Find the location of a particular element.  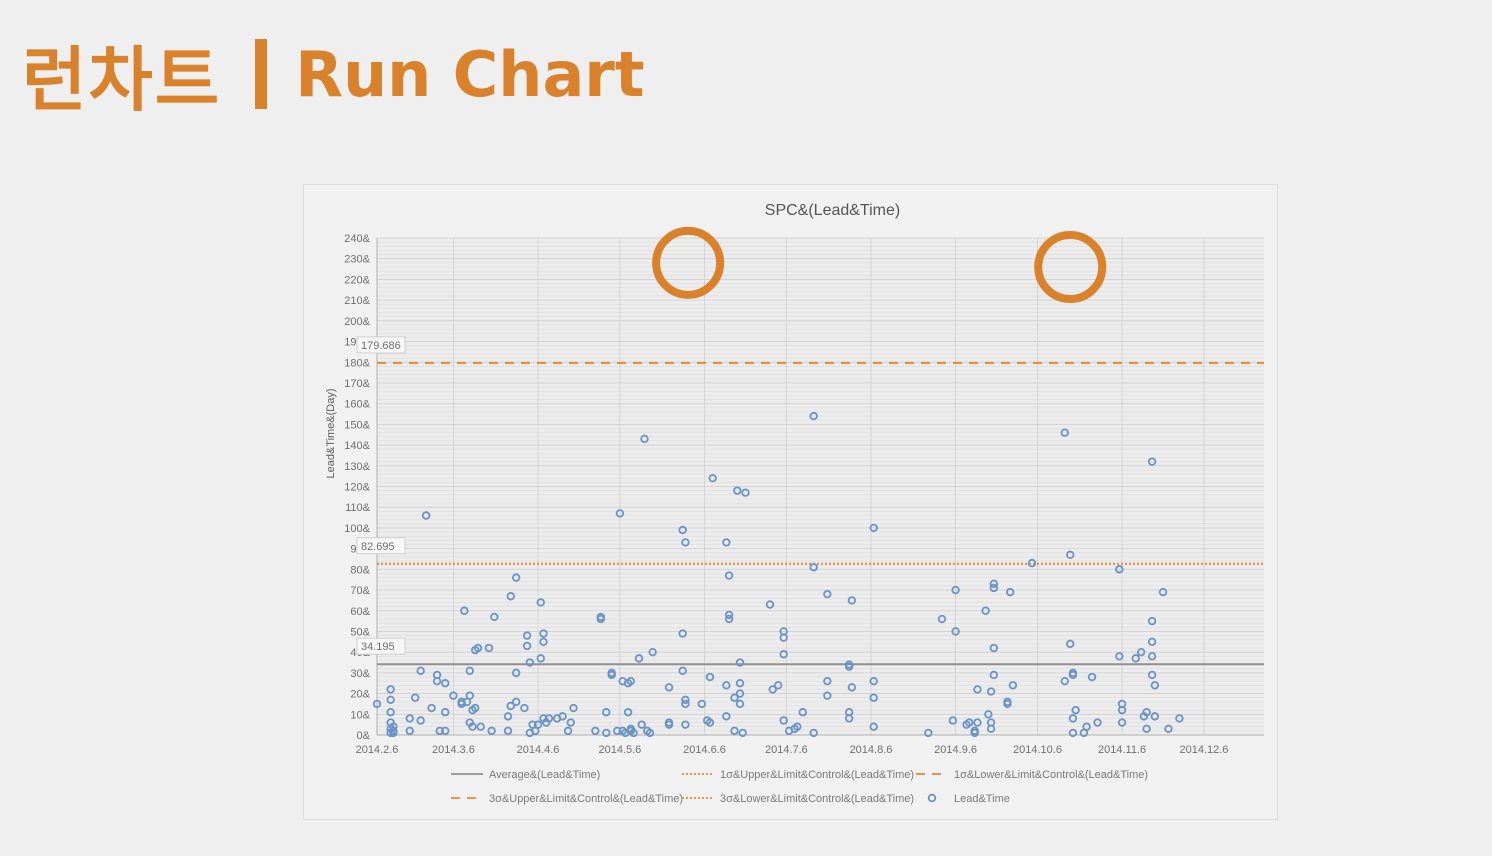

reference-label: 82.695 is located at coordinates (378, 547).